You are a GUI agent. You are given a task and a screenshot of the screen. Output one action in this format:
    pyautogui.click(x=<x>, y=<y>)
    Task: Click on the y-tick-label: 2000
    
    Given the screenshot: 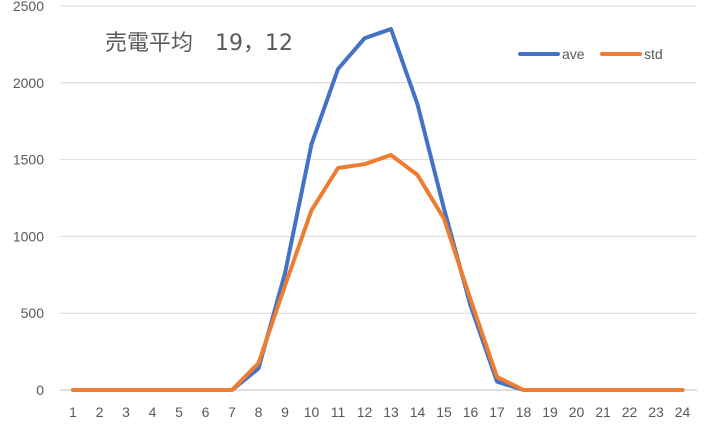 What is the action you would take?
    pyautogui.click(x=28, y=83)
    